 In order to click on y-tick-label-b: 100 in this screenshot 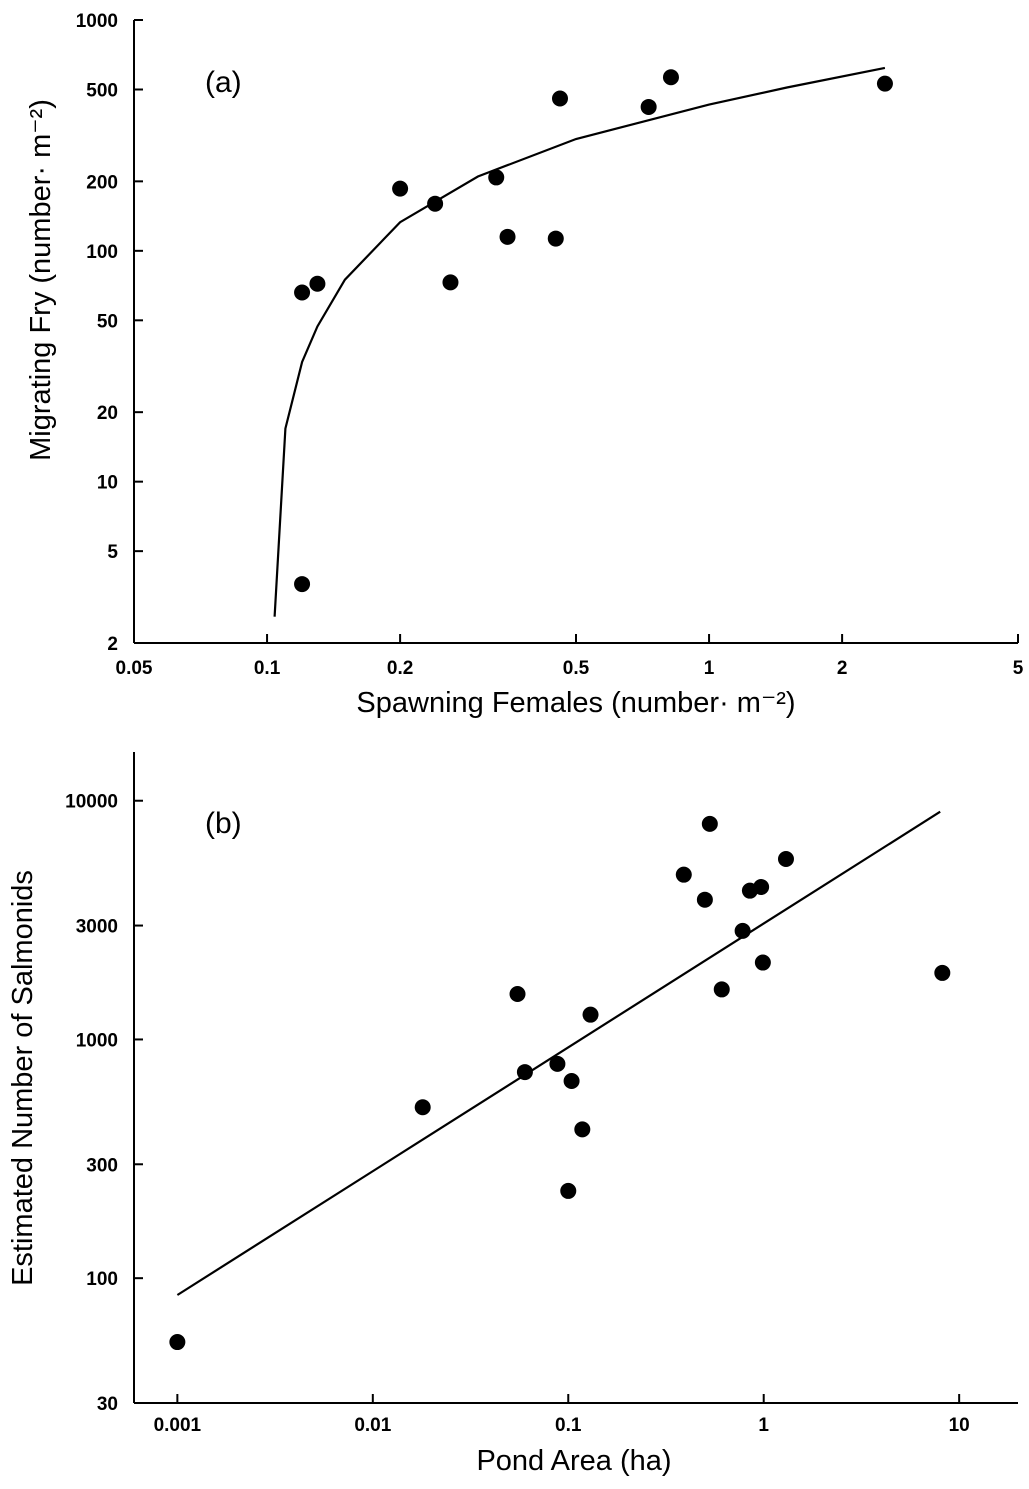, I will do `click(102, 1279)`.